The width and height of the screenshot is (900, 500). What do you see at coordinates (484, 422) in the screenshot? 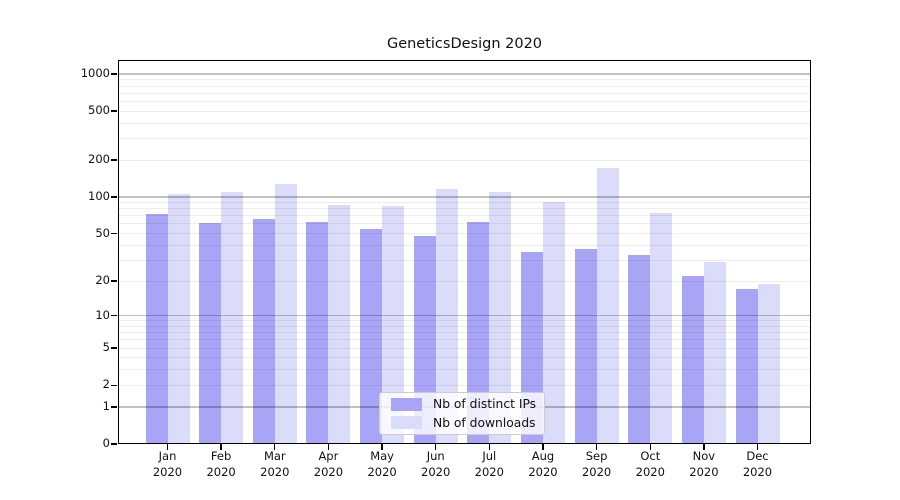
I see `legend-label-downloads: Nb of downloads` at bounding box center [484, 422].